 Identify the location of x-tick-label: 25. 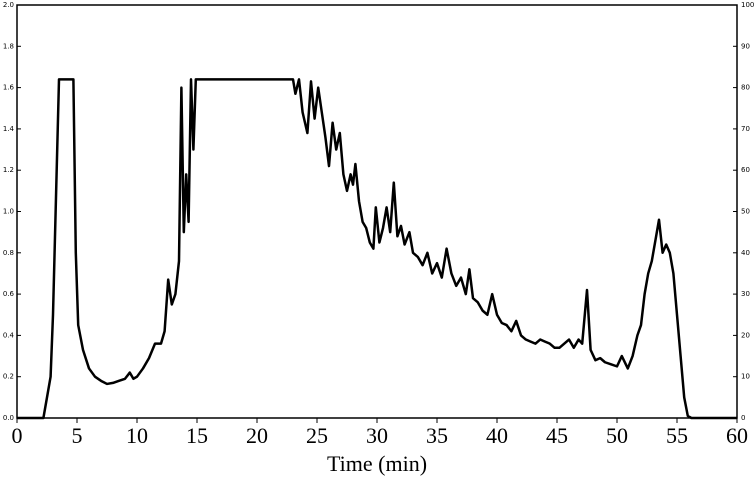
(317, 435).